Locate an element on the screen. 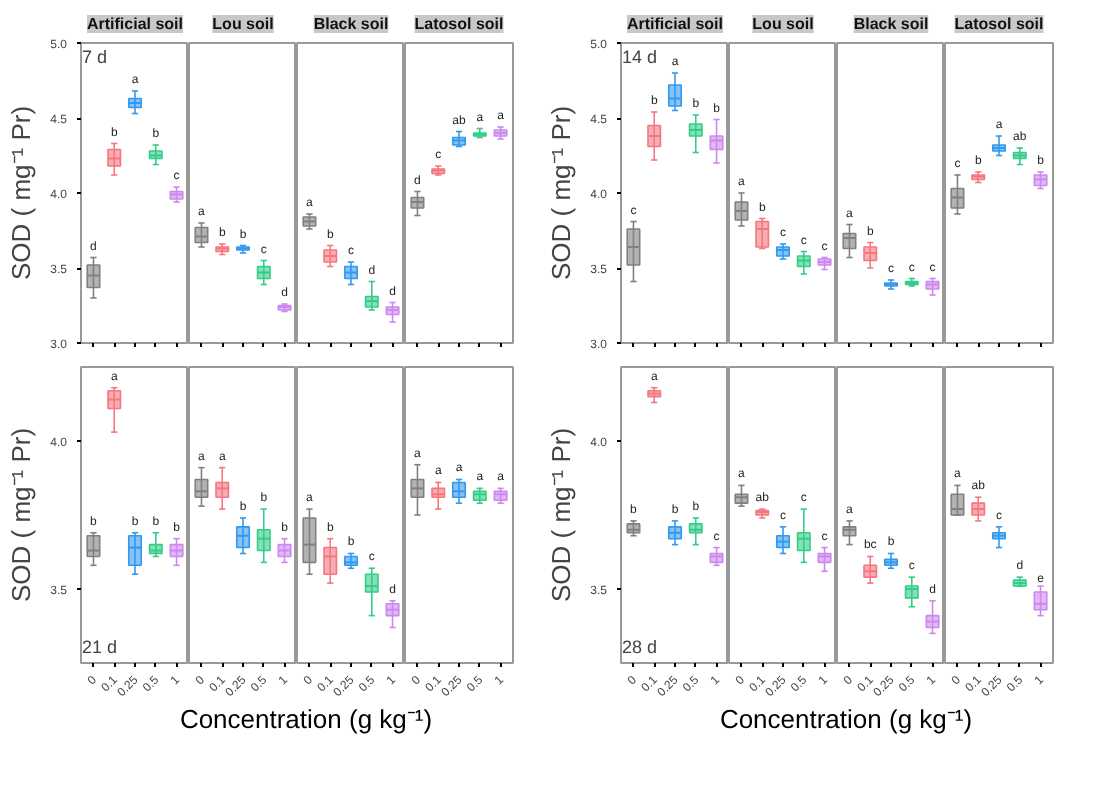 This screenshot has height=792, width=1100. annotation: 14 d is located at coordinates (640, 57).